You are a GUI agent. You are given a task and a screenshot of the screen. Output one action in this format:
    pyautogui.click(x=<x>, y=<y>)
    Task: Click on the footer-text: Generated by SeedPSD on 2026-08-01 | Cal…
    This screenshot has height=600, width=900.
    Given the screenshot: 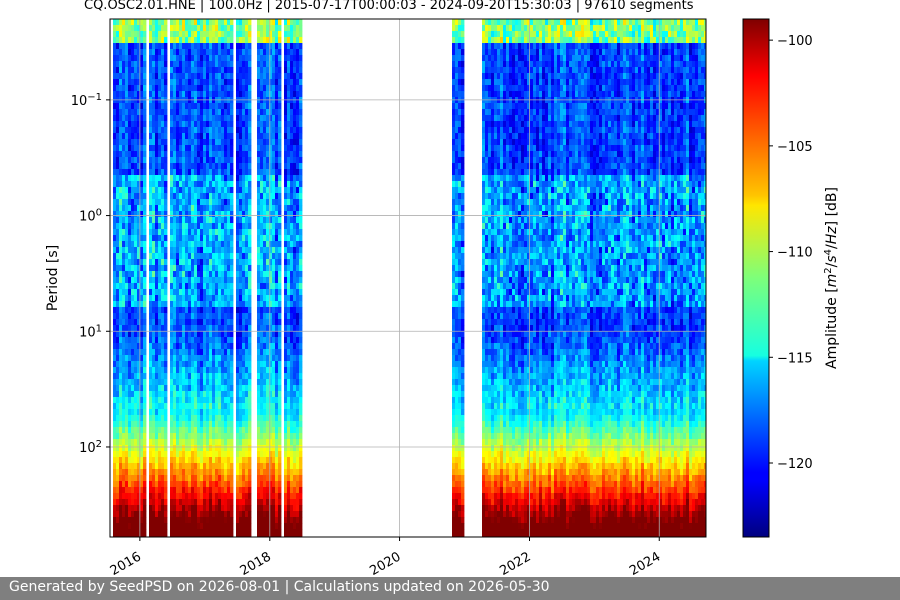 What is the action you would take?
    pyautogui.click(x=279, y=587)
    